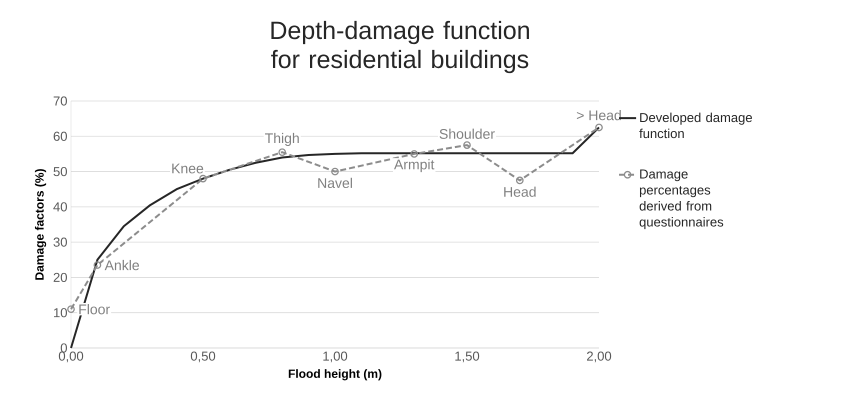  What do you see at coordinates (40, 224) in the screenshot?
I see `y-axis-title: Damage factors (%)` at bounding box center [40, 224].